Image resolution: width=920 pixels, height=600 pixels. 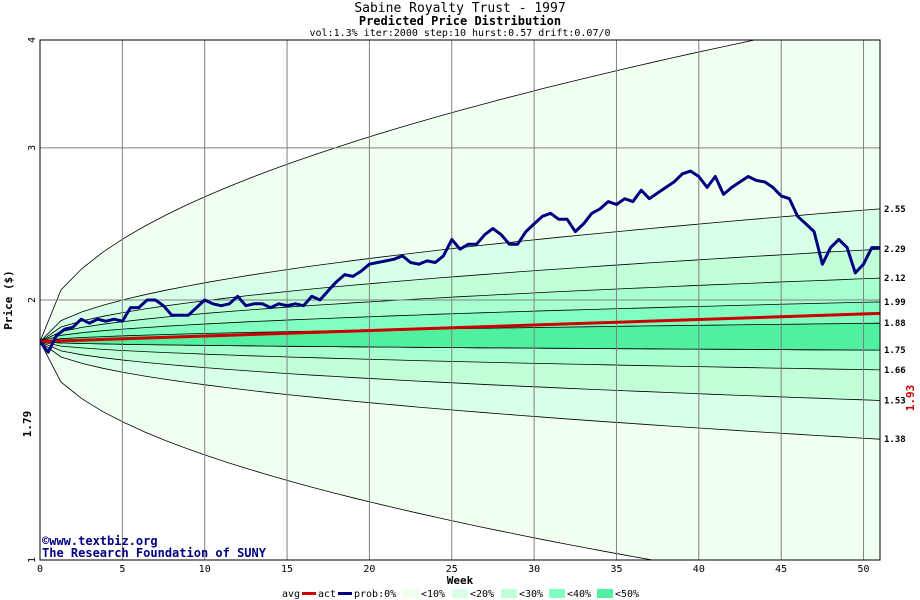 What do you see at coordinates (103, 541) in the screenshot?
I see `credit-site-text: www.textbiz.org` at bounding box center [103, 541].